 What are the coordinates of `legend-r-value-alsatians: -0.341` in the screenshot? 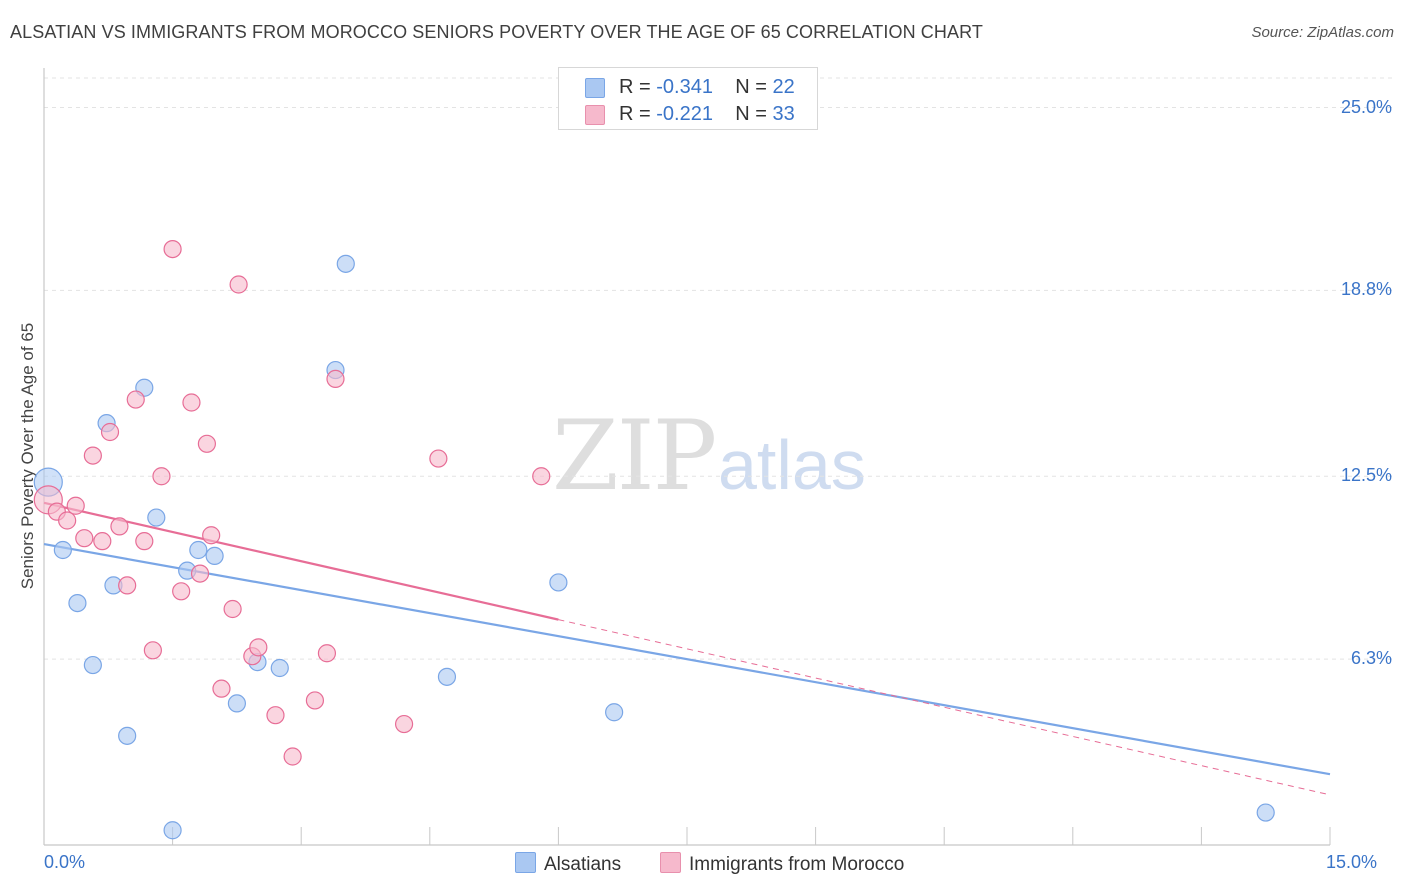 It's located at (684, 87).